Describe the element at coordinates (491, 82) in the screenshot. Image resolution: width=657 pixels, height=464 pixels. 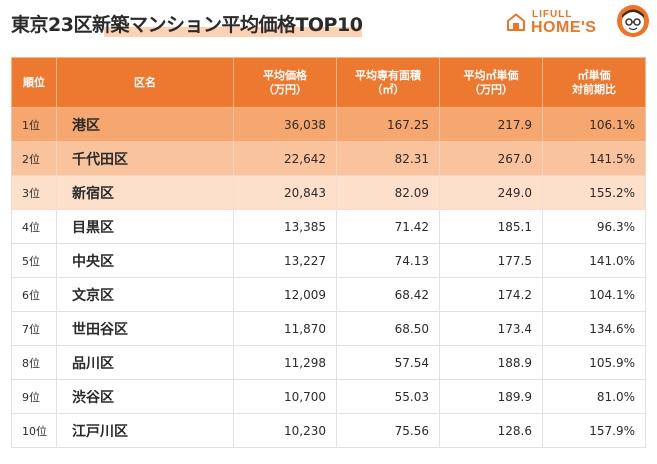
I see `header-unit-price: 平均㎡単価 （万円）` at that location.